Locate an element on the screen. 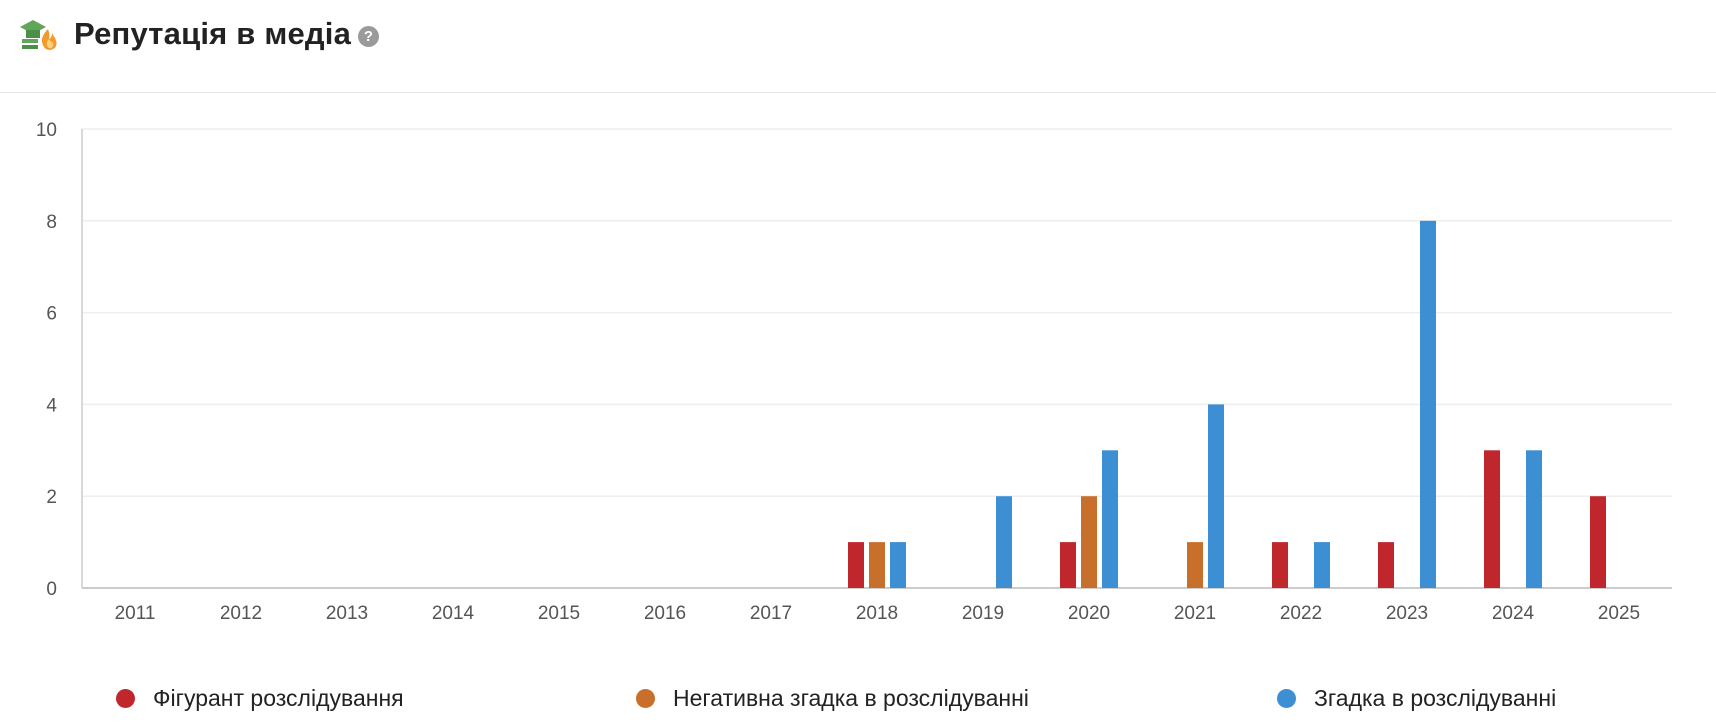 This screenshot has height=726, width=1716. legend-label-negative: Негативна згадка в розслідуванні is located at coordinates (851, 697).